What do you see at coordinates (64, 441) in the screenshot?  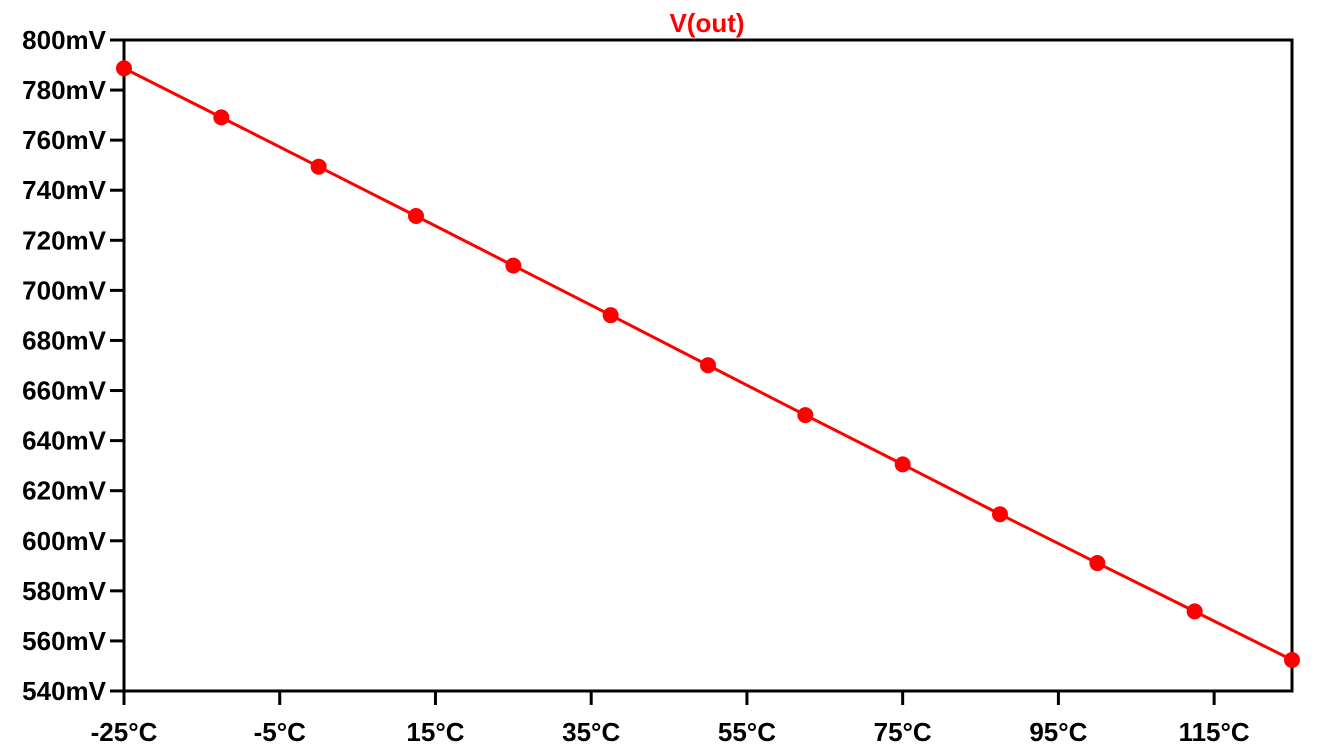 I see `y-tick-label: 640mV` at bounding box center [64, 441].